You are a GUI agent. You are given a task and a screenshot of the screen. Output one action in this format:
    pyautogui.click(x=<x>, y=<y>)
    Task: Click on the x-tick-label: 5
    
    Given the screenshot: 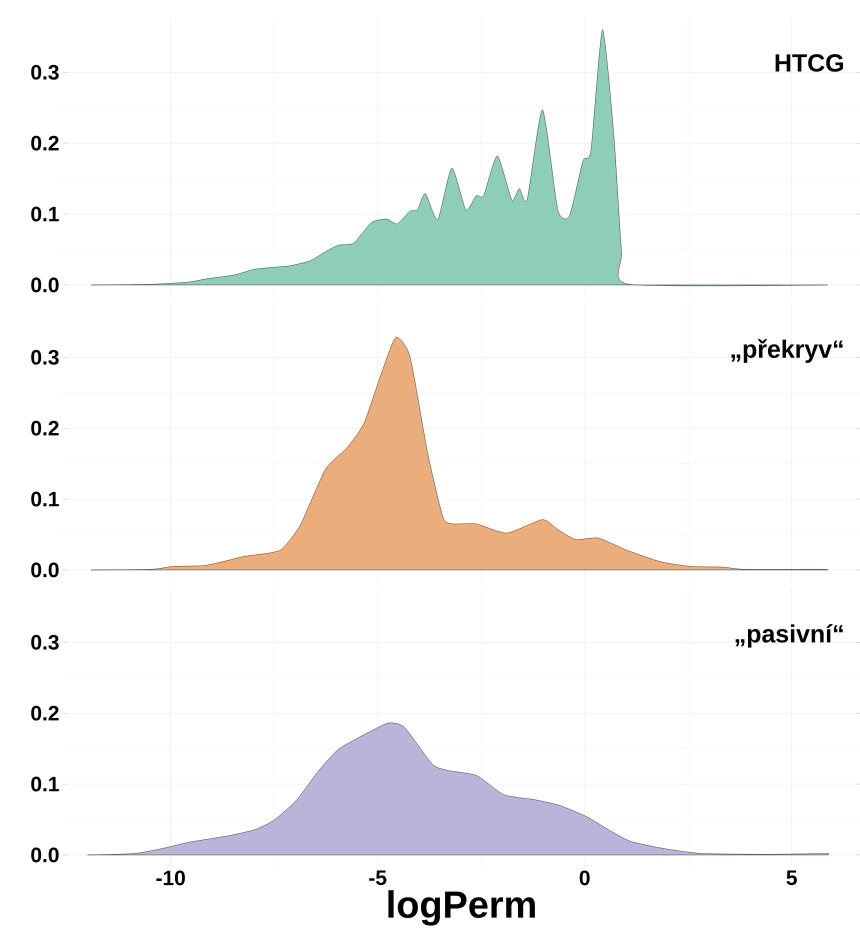 What is the action you would take?
    pyautogui.click(x=791, y=878)
    